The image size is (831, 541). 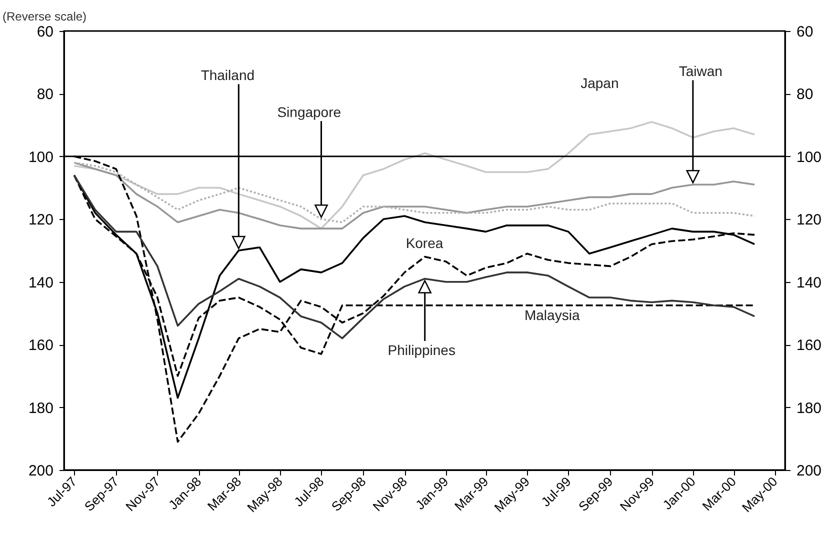 What do you see at coordinates (809, 408) in the screenshot?
I see `y2-tick-label: 180` at bounding box center [809, 408].